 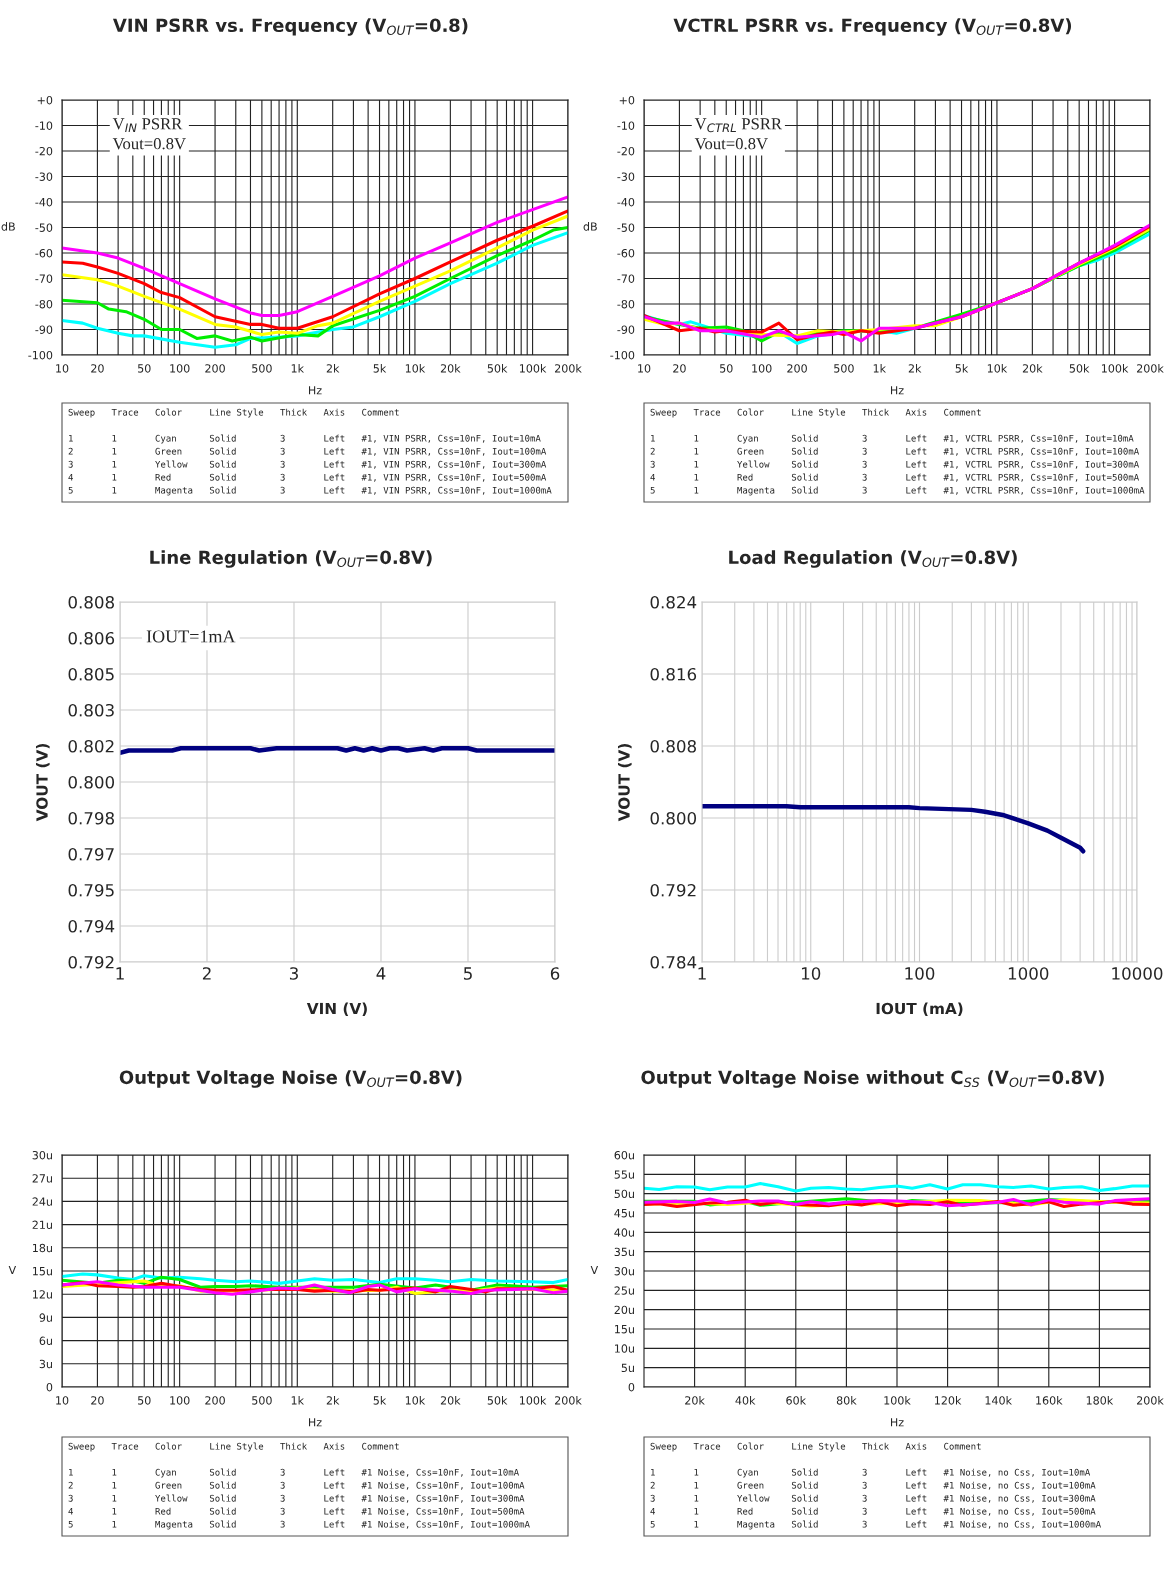 I want to click on x-tick-label: 1k, so click(x=880, y=368).